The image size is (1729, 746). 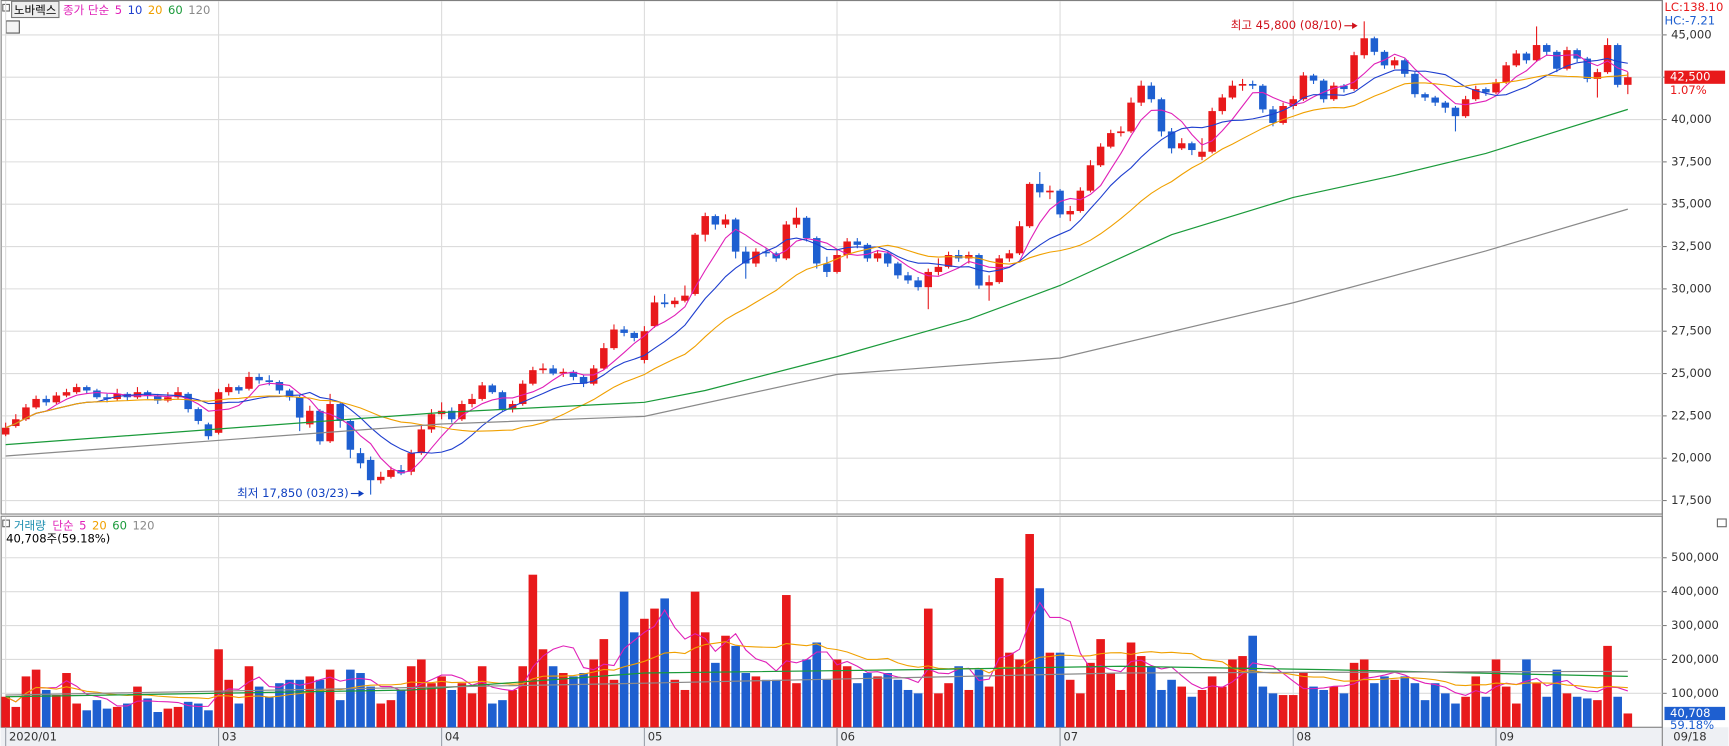 What do you see at coordinates (1506, 737) in the screenshot?
I see `x-tick-label: 09` at bounding box center [1506, 737].